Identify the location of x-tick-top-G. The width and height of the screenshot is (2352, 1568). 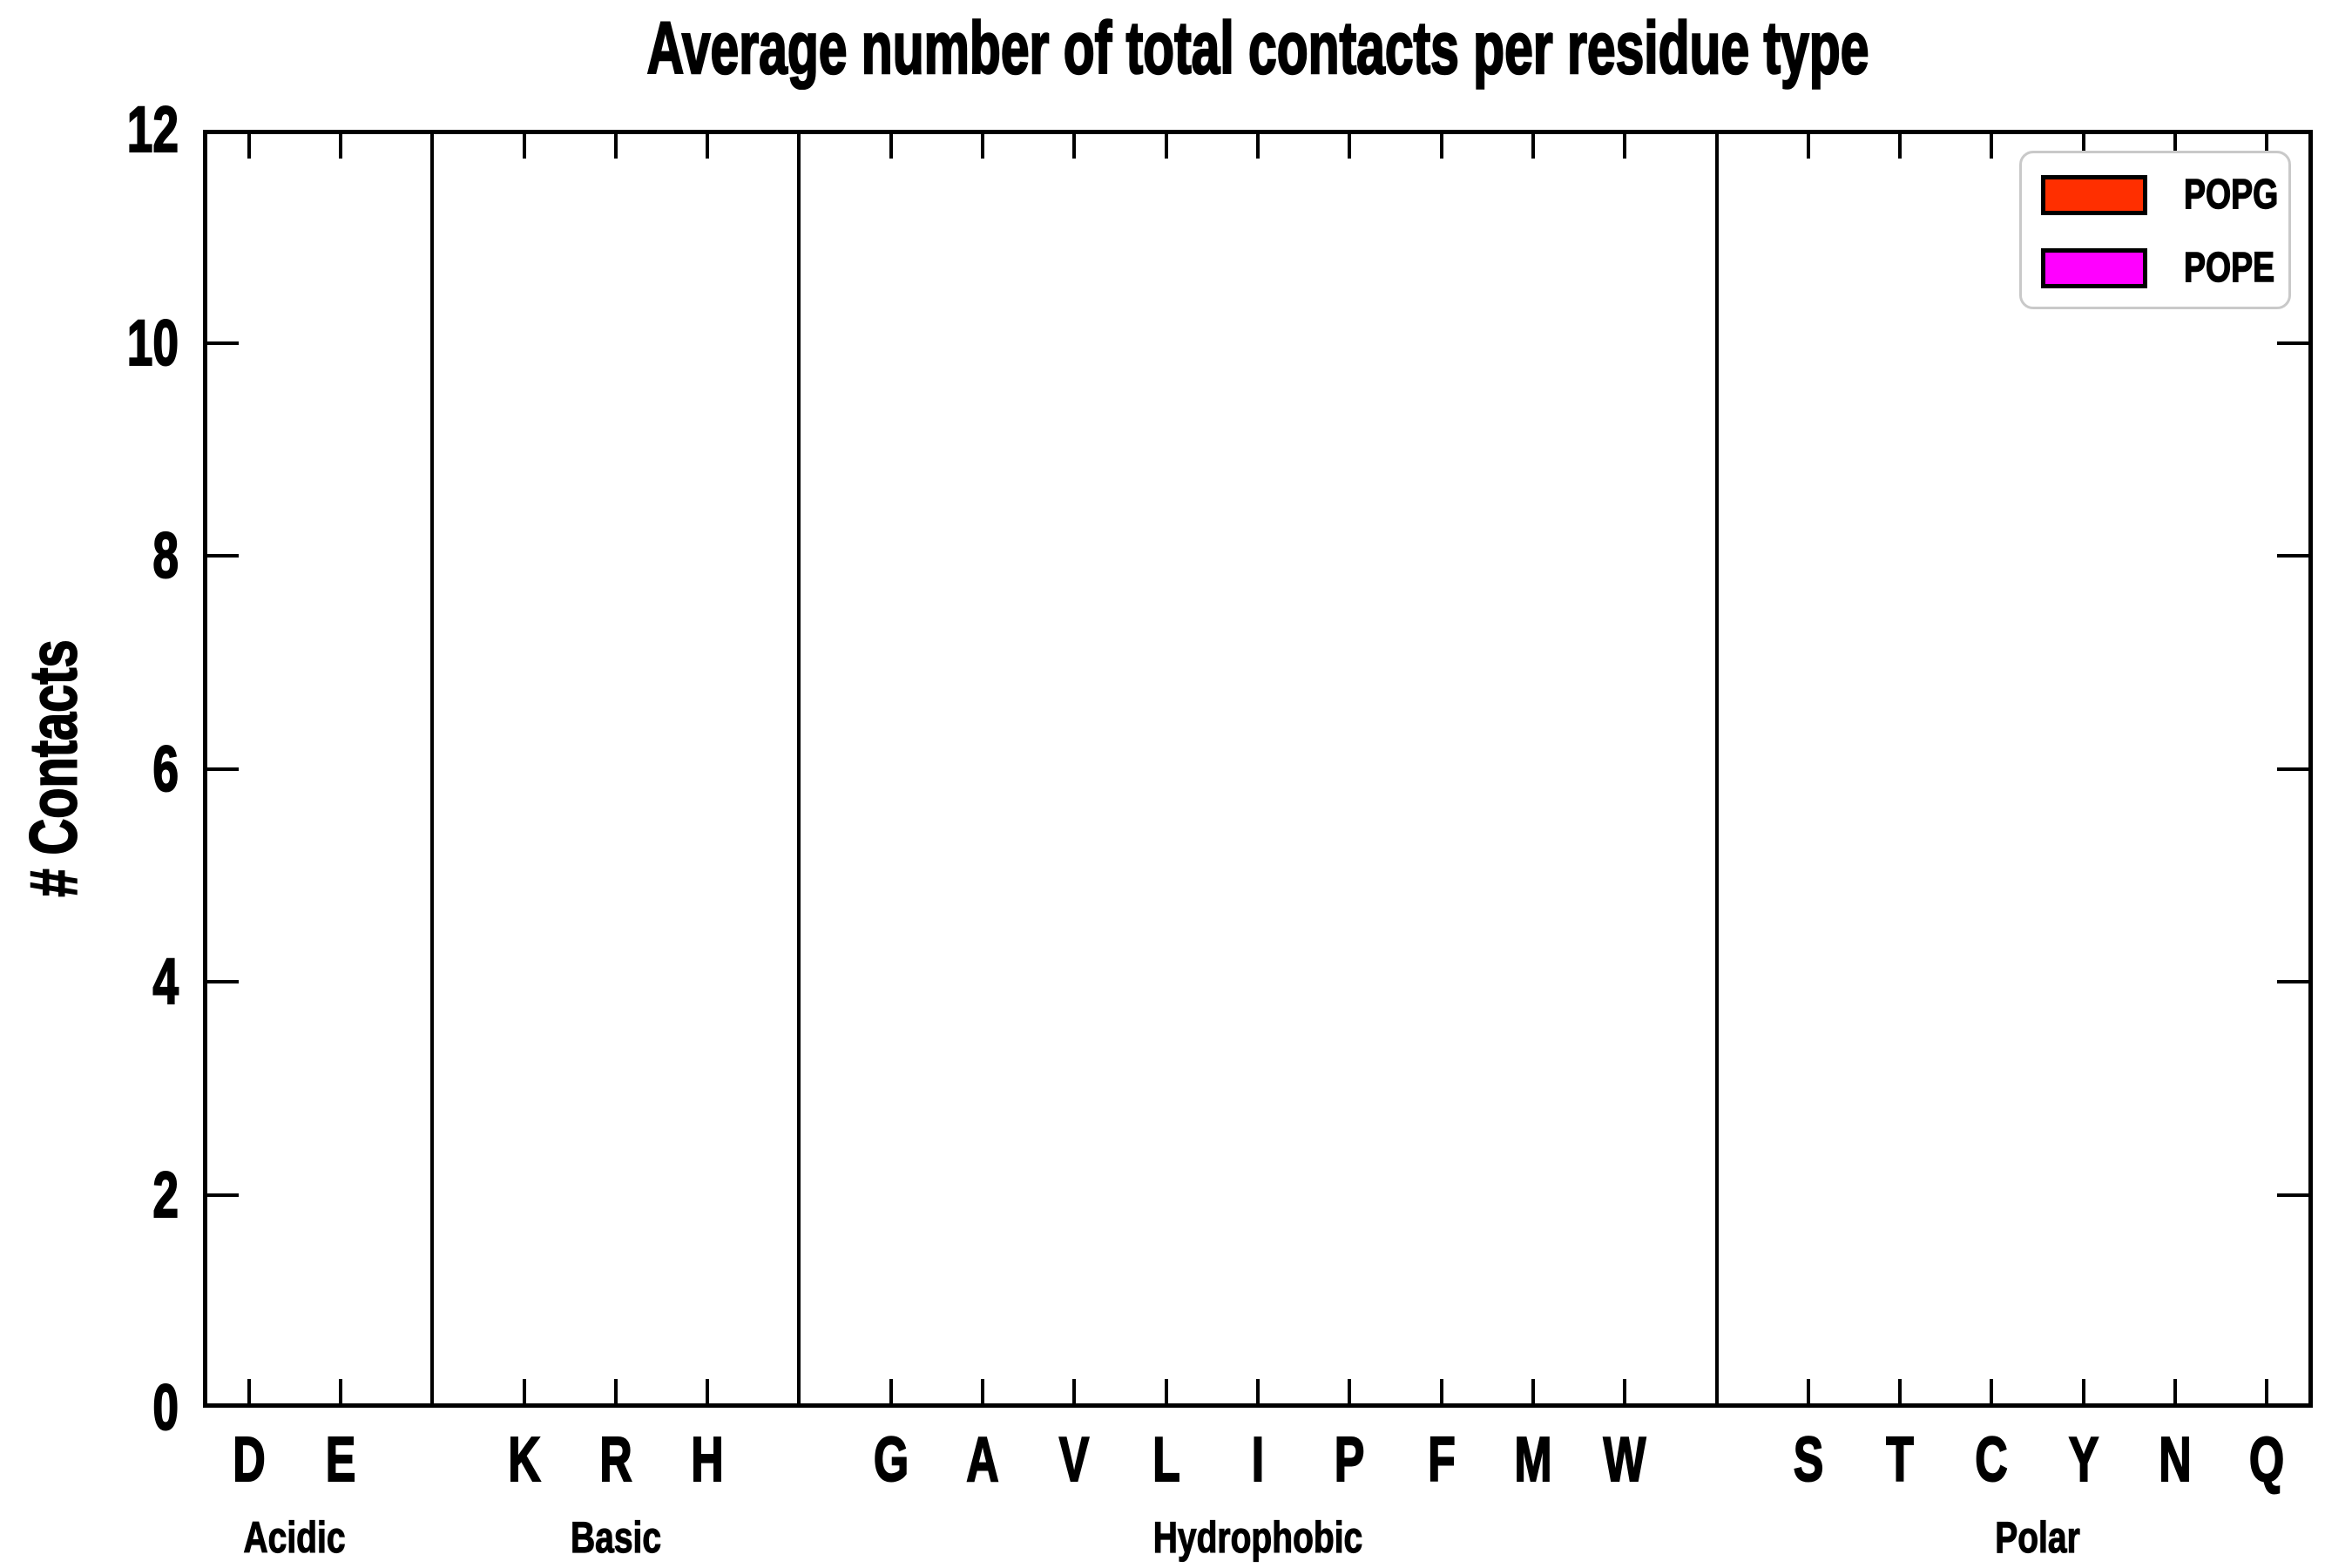
(891, 146).